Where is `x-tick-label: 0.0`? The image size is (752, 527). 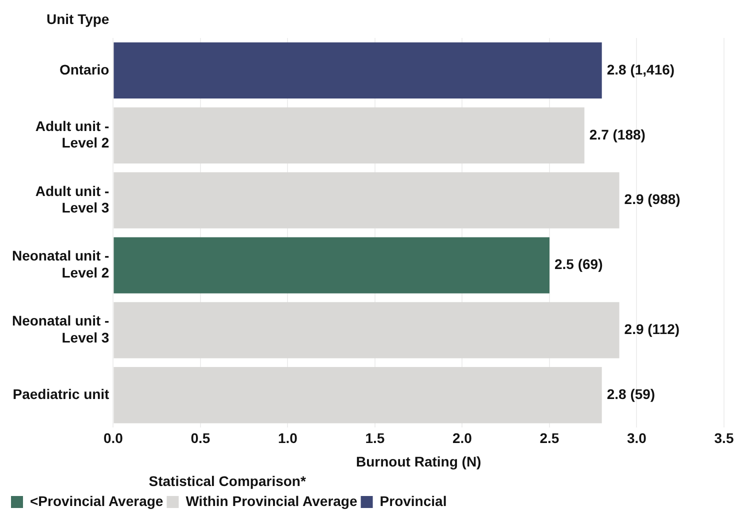 x-tick-label: 0.0 is located at coordinates (113, 438).